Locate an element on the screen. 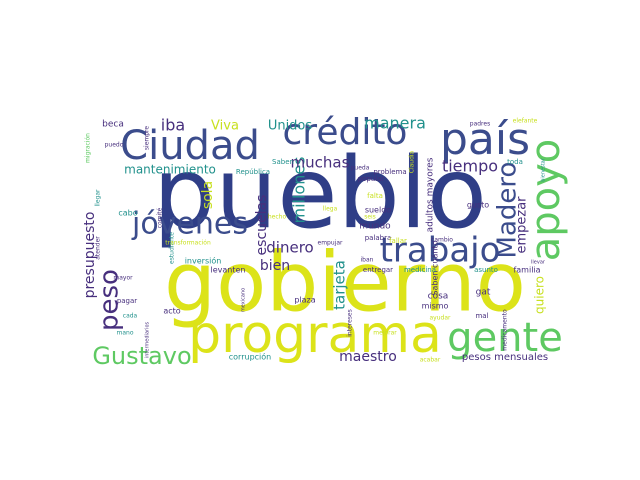  word-gusto: gusto is located at coordinates (478, 205).